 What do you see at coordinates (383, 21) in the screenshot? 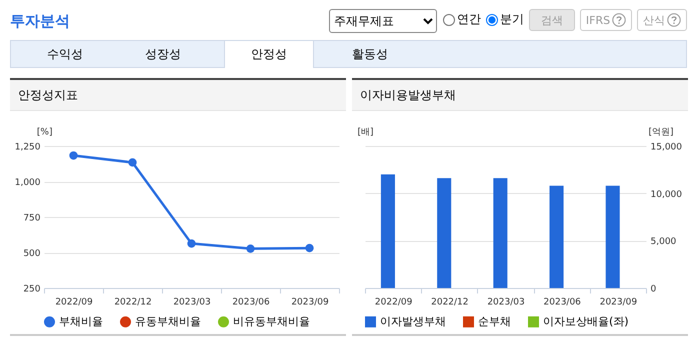
I see `text: 주재무제표` at bounding box center [383, 21].